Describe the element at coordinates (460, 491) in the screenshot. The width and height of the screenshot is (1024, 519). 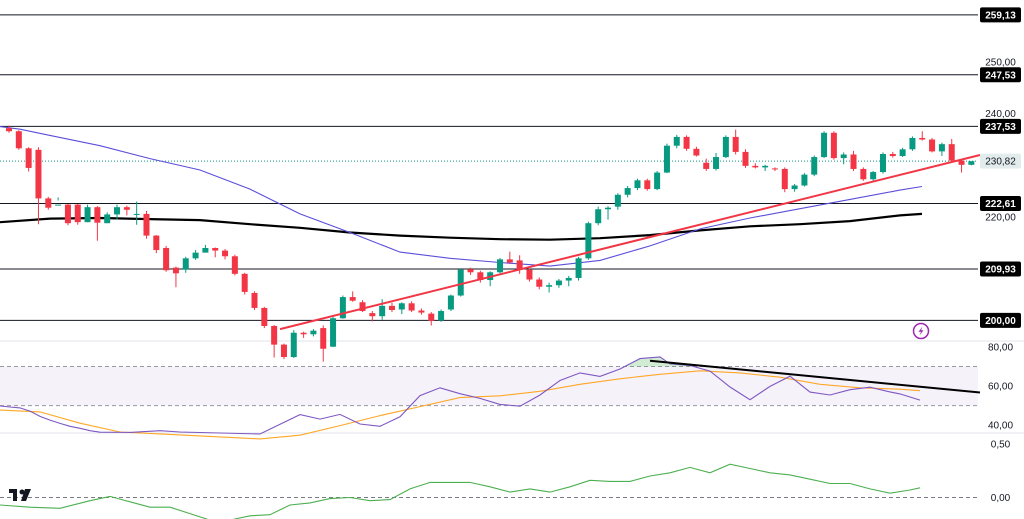
I see `oscillator-line` at that location.